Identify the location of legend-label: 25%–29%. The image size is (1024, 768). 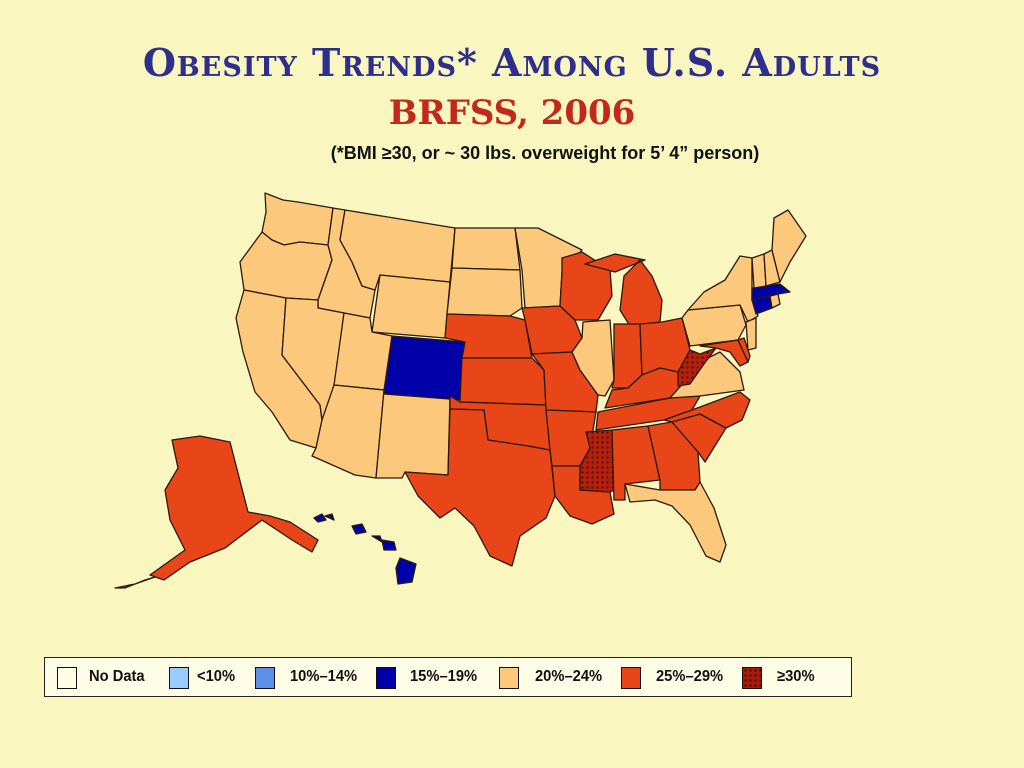
(690, 676).